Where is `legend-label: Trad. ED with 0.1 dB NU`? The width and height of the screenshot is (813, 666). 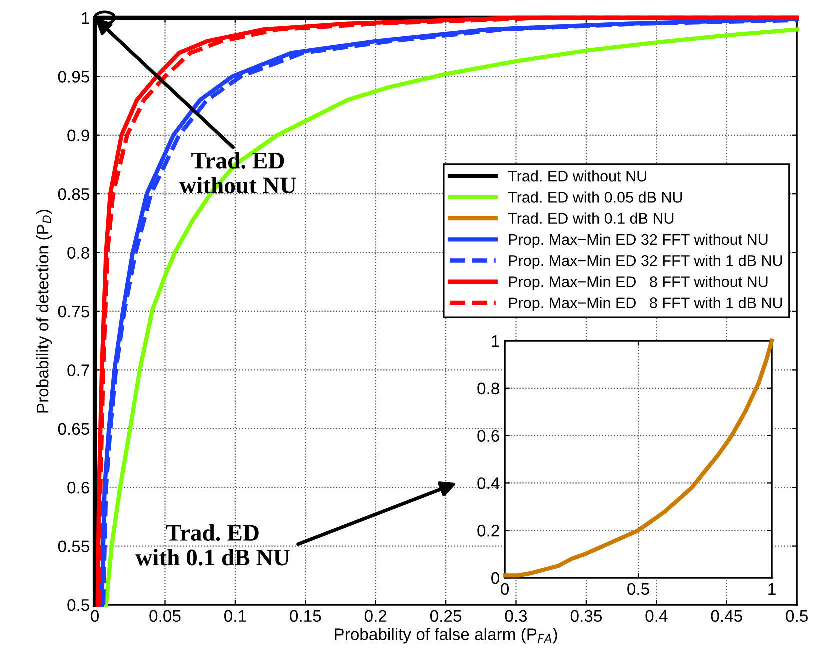 legend-label: Trad. ED with 0.1 dB NU is located at coordinates (591, 218).